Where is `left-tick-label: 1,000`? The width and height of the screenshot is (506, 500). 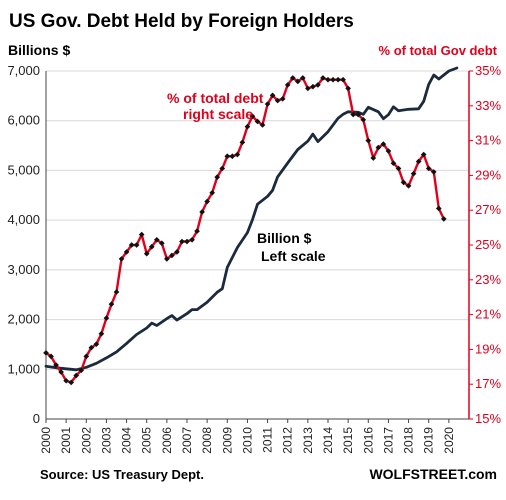 left-tick-label: 1,000 is located at coordinates (23, 368).